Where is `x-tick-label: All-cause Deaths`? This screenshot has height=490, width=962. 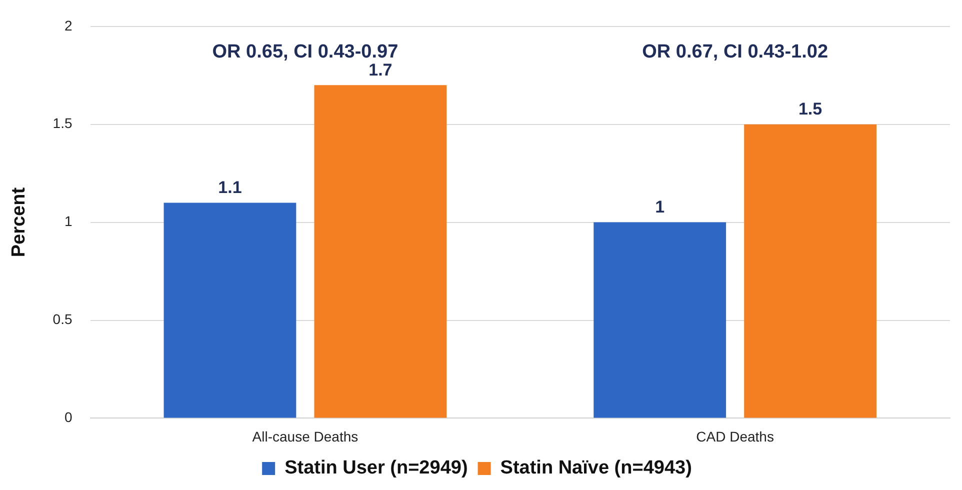 x-tick-label: All-cause Deaths is located at coordinates (305, 436).